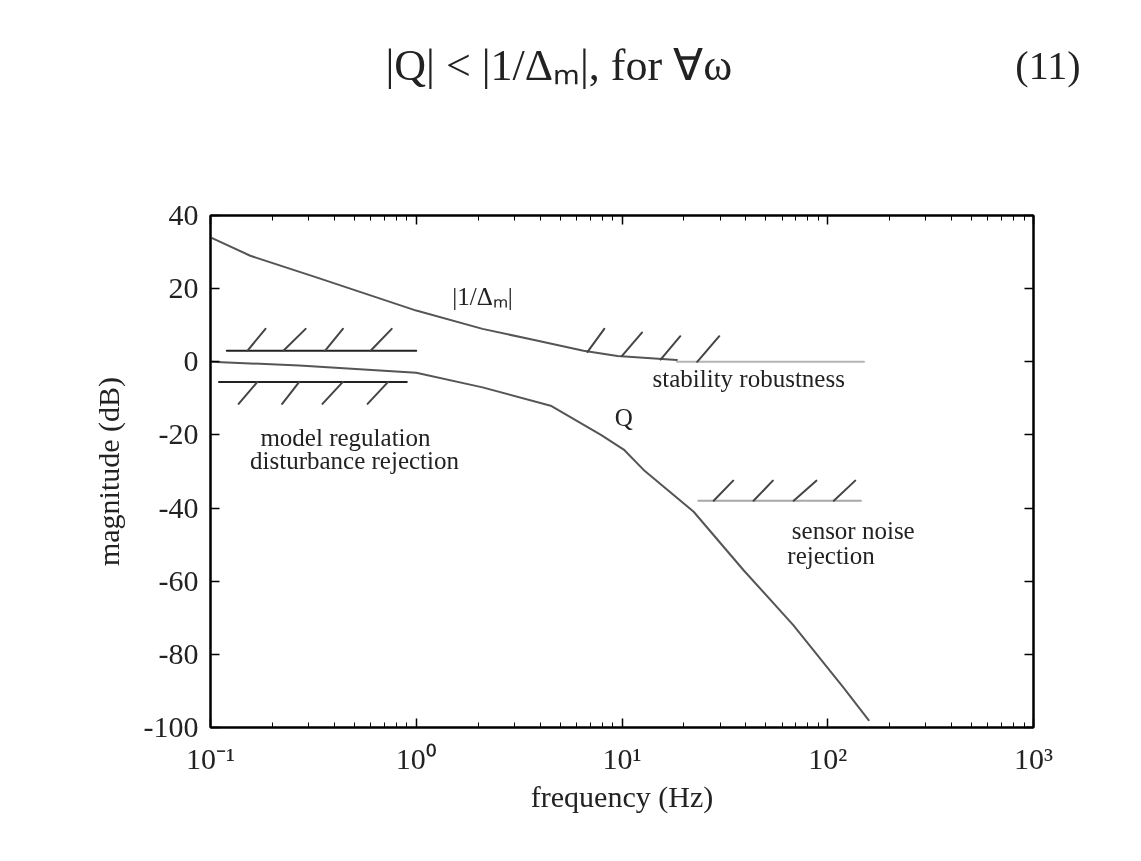 This screenshot has width=1141, height=861. Describe the element at coordinates (178, 507) in the screenshot. I see `y-tick-label: -40` at that location.